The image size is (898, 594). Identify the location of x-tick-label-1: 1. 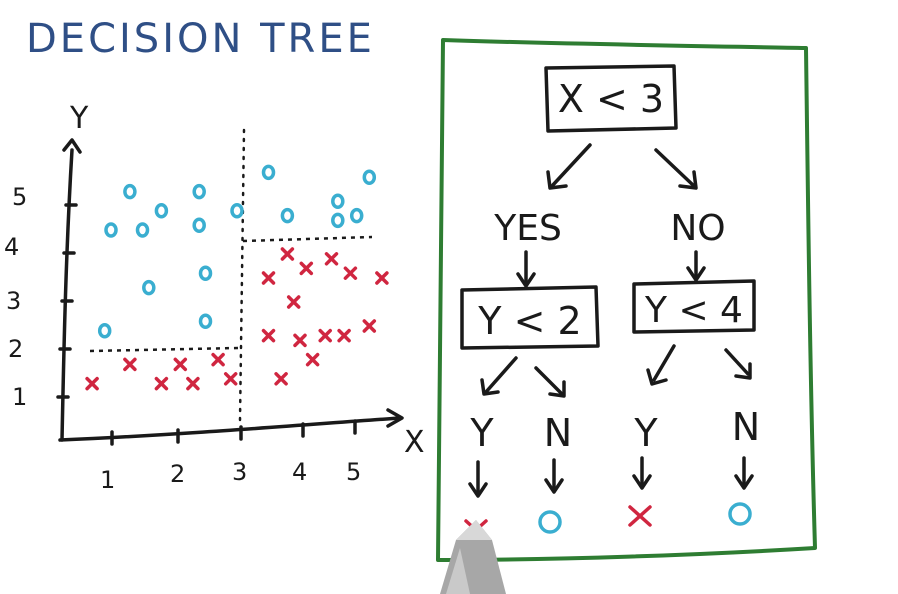
(107, 480).